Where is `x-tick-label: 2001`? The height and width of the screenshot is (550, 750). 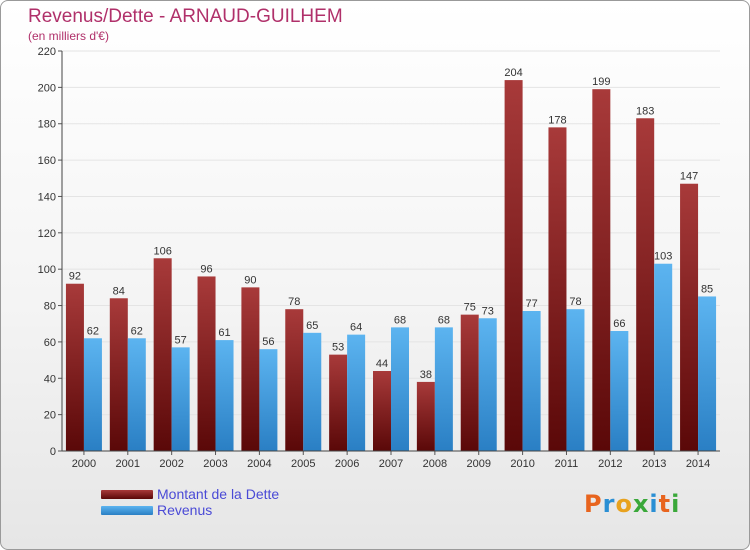 x-tick-label: 2001 is located at coordinates (128, 464).